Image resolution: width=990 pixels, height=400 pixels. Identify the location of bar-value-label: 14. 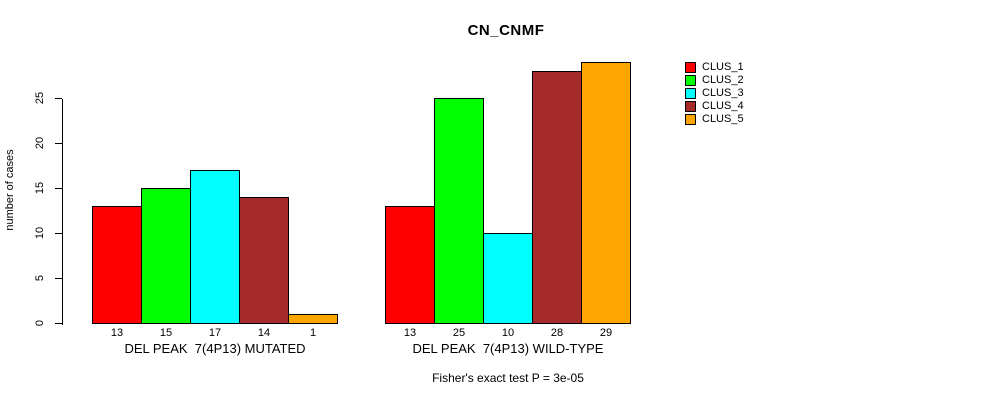
(264, 333).